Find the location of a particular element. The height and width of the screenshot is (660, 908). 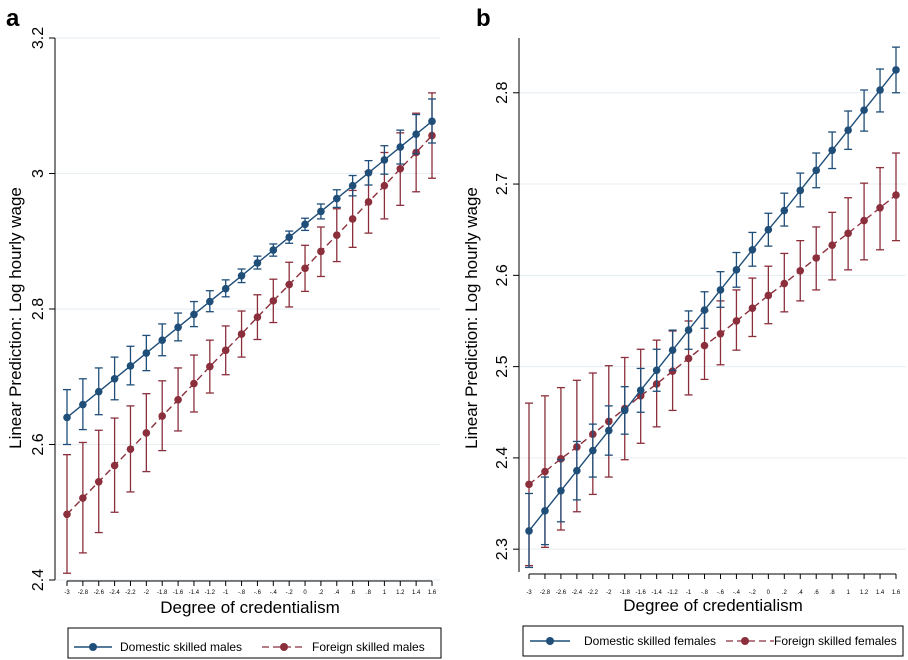

panel-a-x-tick-label: -1.2 is located at coordinates (210, 593).